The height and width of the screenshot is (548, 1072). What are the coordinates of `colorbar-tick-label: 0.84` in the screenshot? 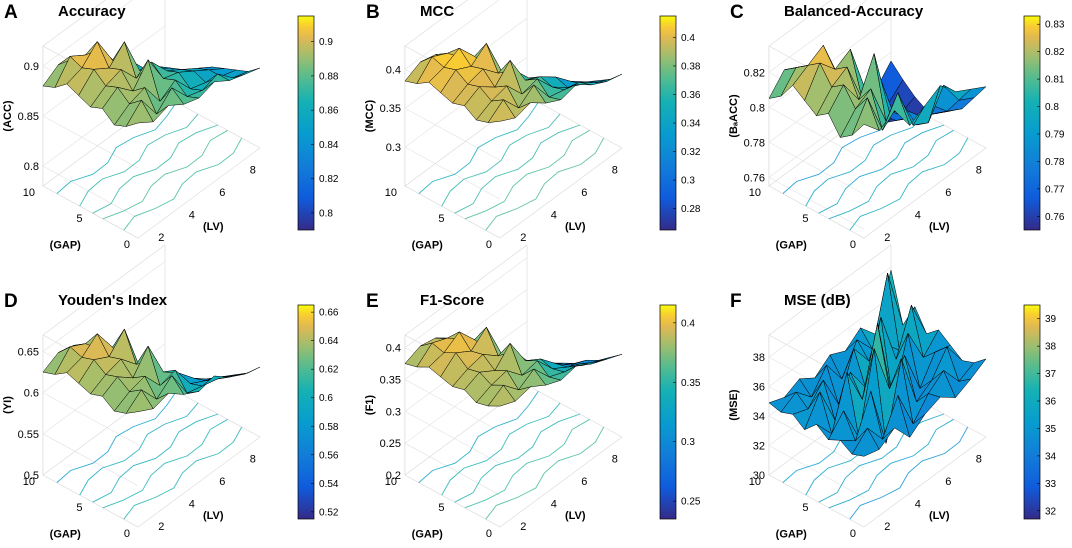 It's located at (329, 145).